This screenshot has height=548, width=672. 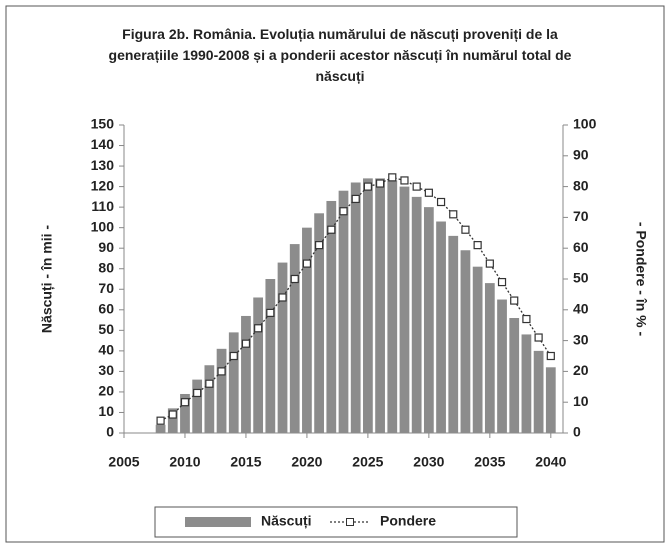 What do you see at coordinates (581, 216) in the screenshot?
I see `y2-tick-label: 70` at bounding box center [581, 216].